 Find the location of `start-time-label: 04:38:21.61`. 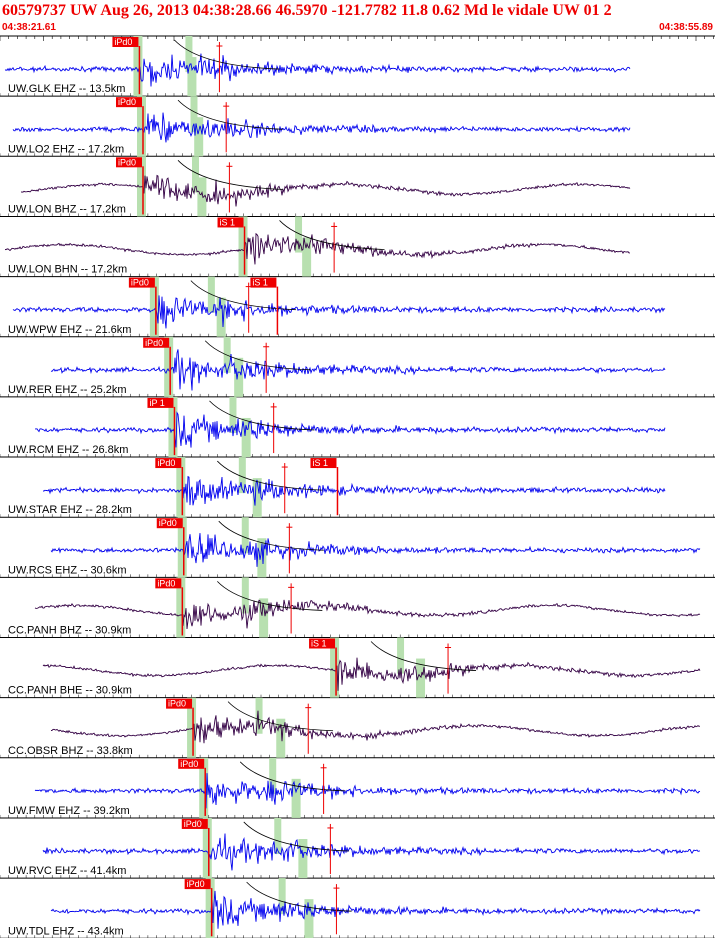

start-time-label: 04:38:21.61 is located at coordinates (29, 27).